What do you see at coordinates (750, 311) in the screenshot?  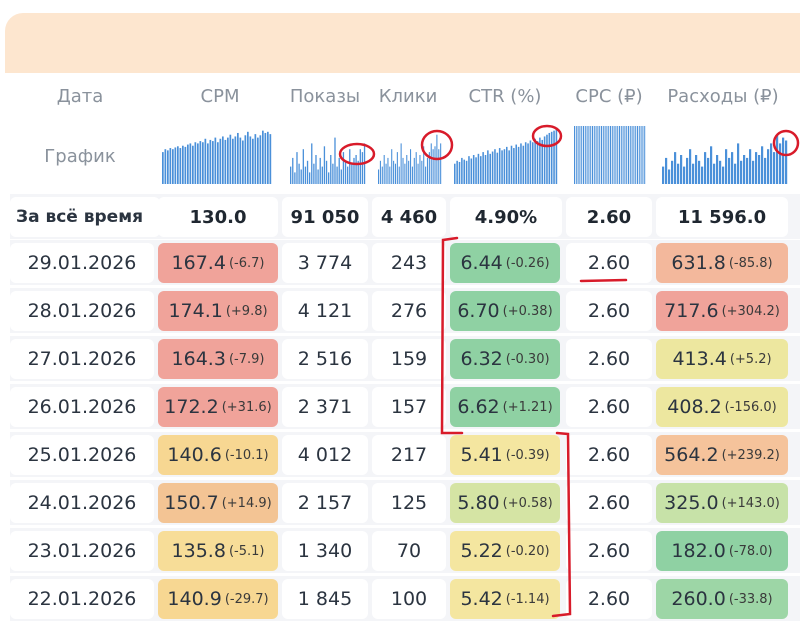 I see `spend-delta: (+304.2)` at bounding box center [750, 311].